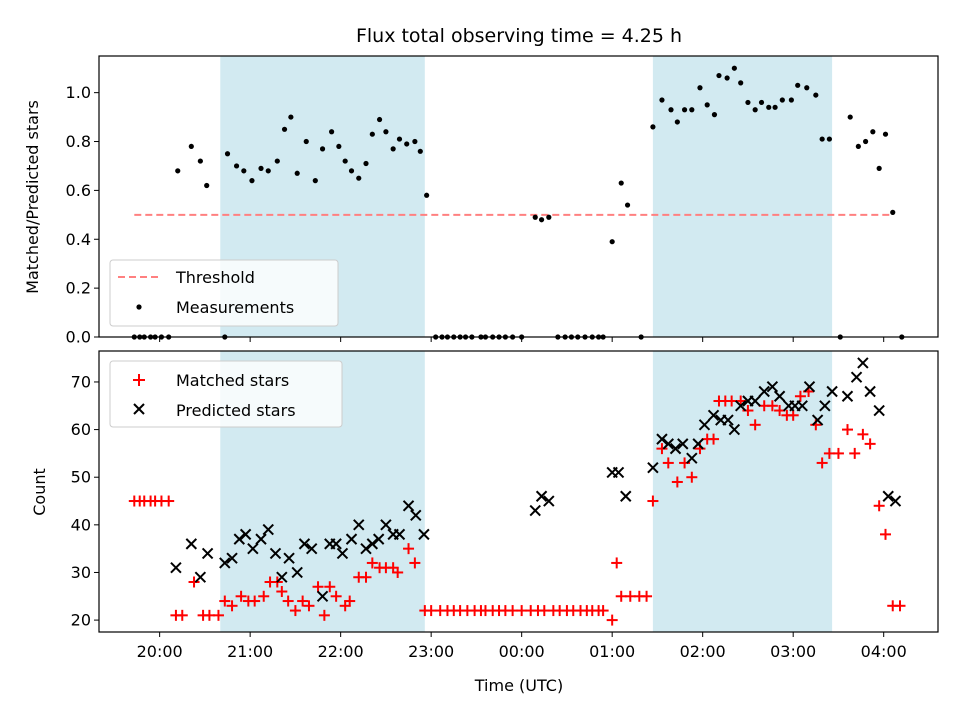 The width and height of the screenshot is (960, 720). Describe the element at coordinates (518, 685) in the screenshot. I see `x-axis-label: Time (UTC)` at that location.